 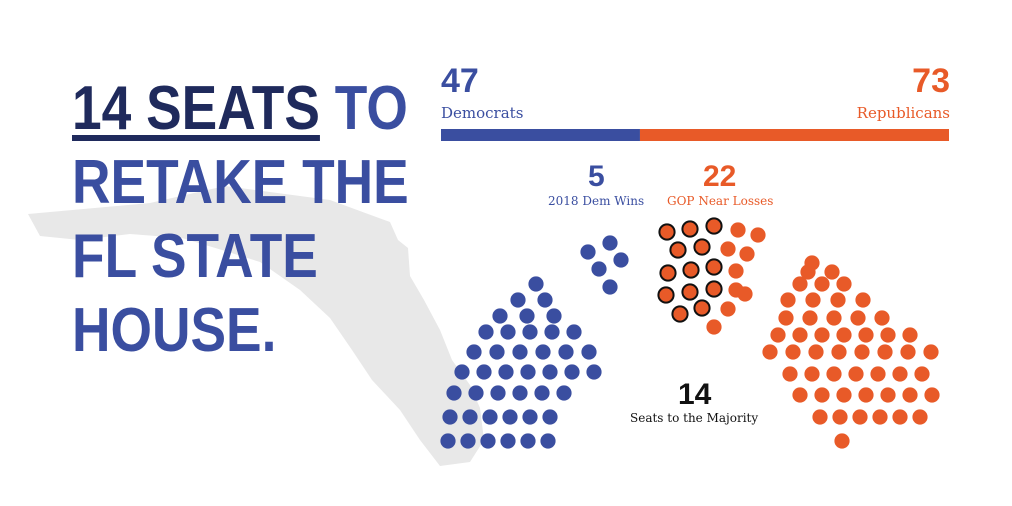 What do you see at coordinates (931, 81) in the screenshot?
I see `rep-total: 73` at bounding box center [931, 81].